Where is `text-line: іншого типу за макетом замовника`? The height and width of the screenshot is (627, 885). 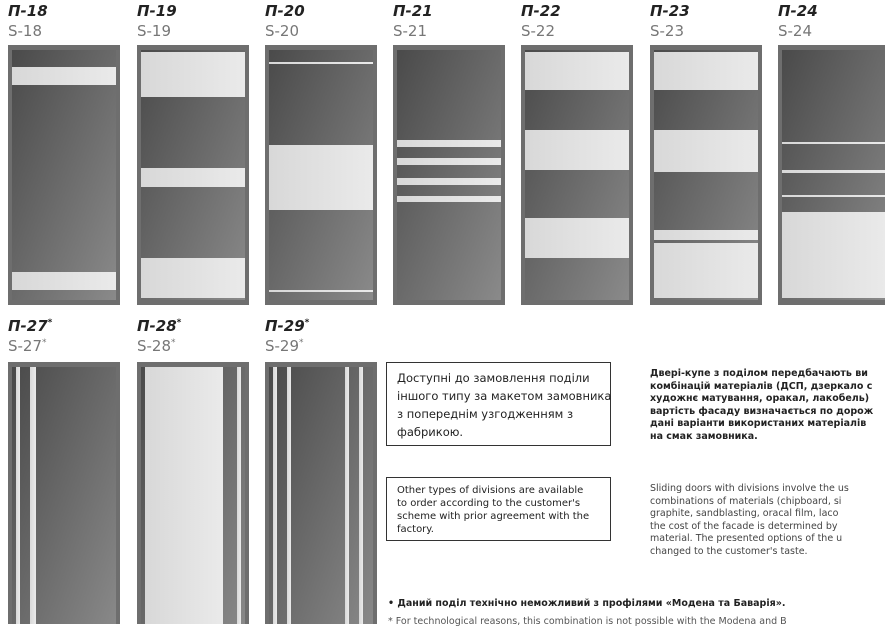 text-line: іншого типу за макетом замовника is located at coordinates (504, 396).